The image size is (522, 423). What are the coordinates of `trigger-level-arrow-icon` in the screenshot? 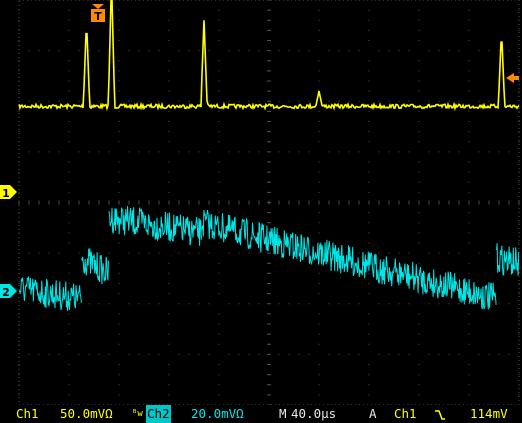 It's located at (512, 78).